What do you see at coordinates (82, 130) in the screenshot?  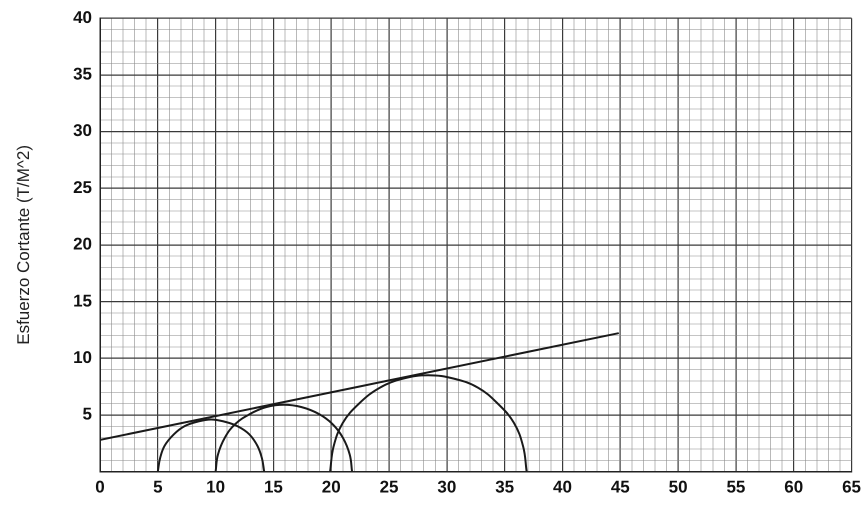 I see `y-tick-label: 30` at bounding box center [82, 130].